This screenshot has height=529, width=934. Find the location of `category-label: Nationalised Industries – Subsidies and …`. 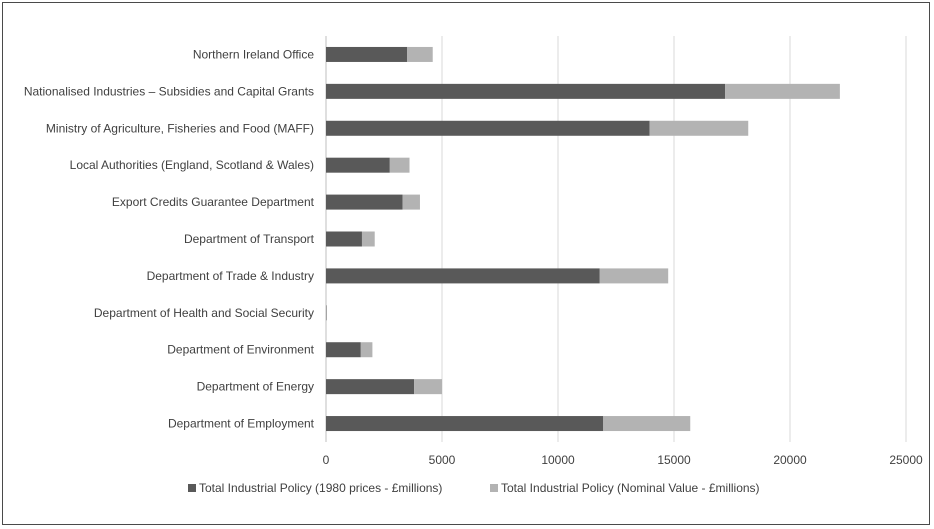

category-label: Nationalised Industries – Subsidies and … is located at coordinates (169, 91).